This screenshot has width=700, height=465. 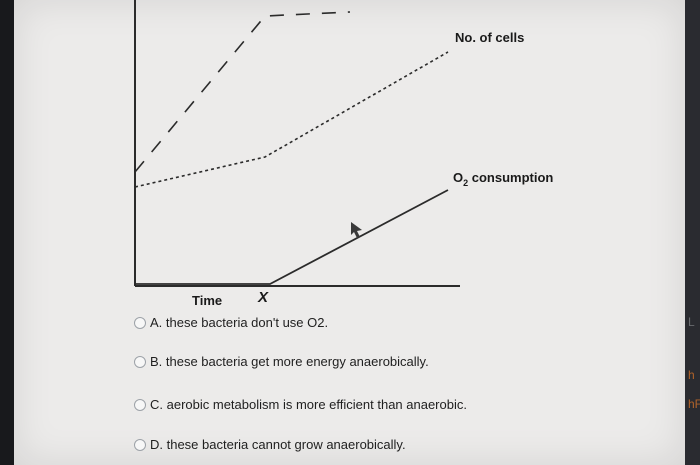 I want to click on series-label-cells: No. of cells, so click(x=489, y=37).